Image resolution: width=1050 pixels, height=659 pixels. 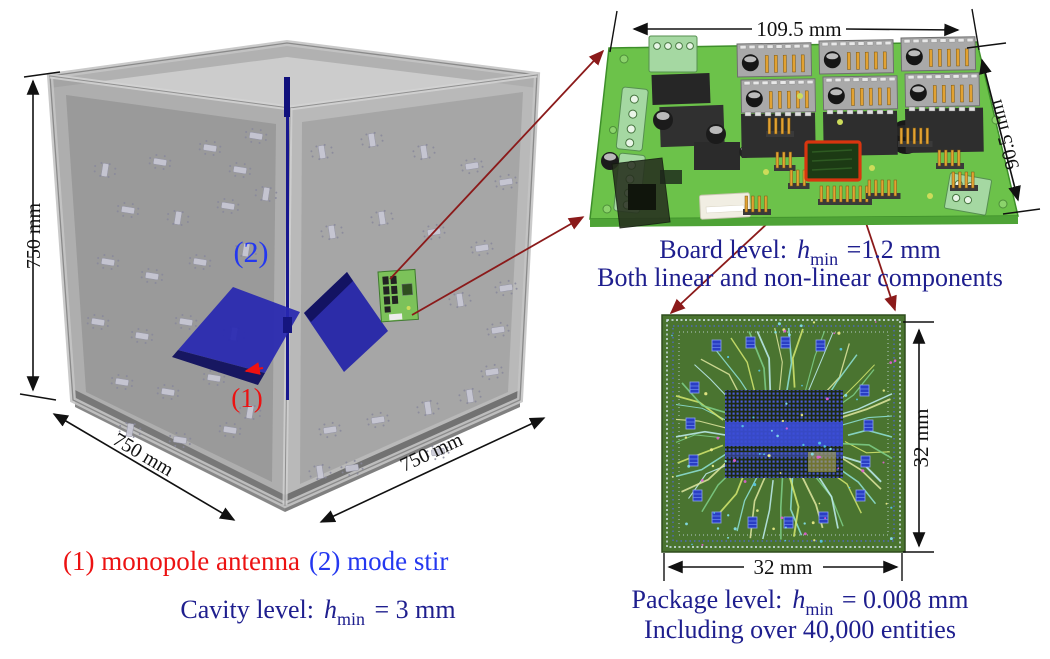 What do you see at coordinates (725, 206) in the screenshot?
I see `board-white-slot` at bounding box center [725, 206].